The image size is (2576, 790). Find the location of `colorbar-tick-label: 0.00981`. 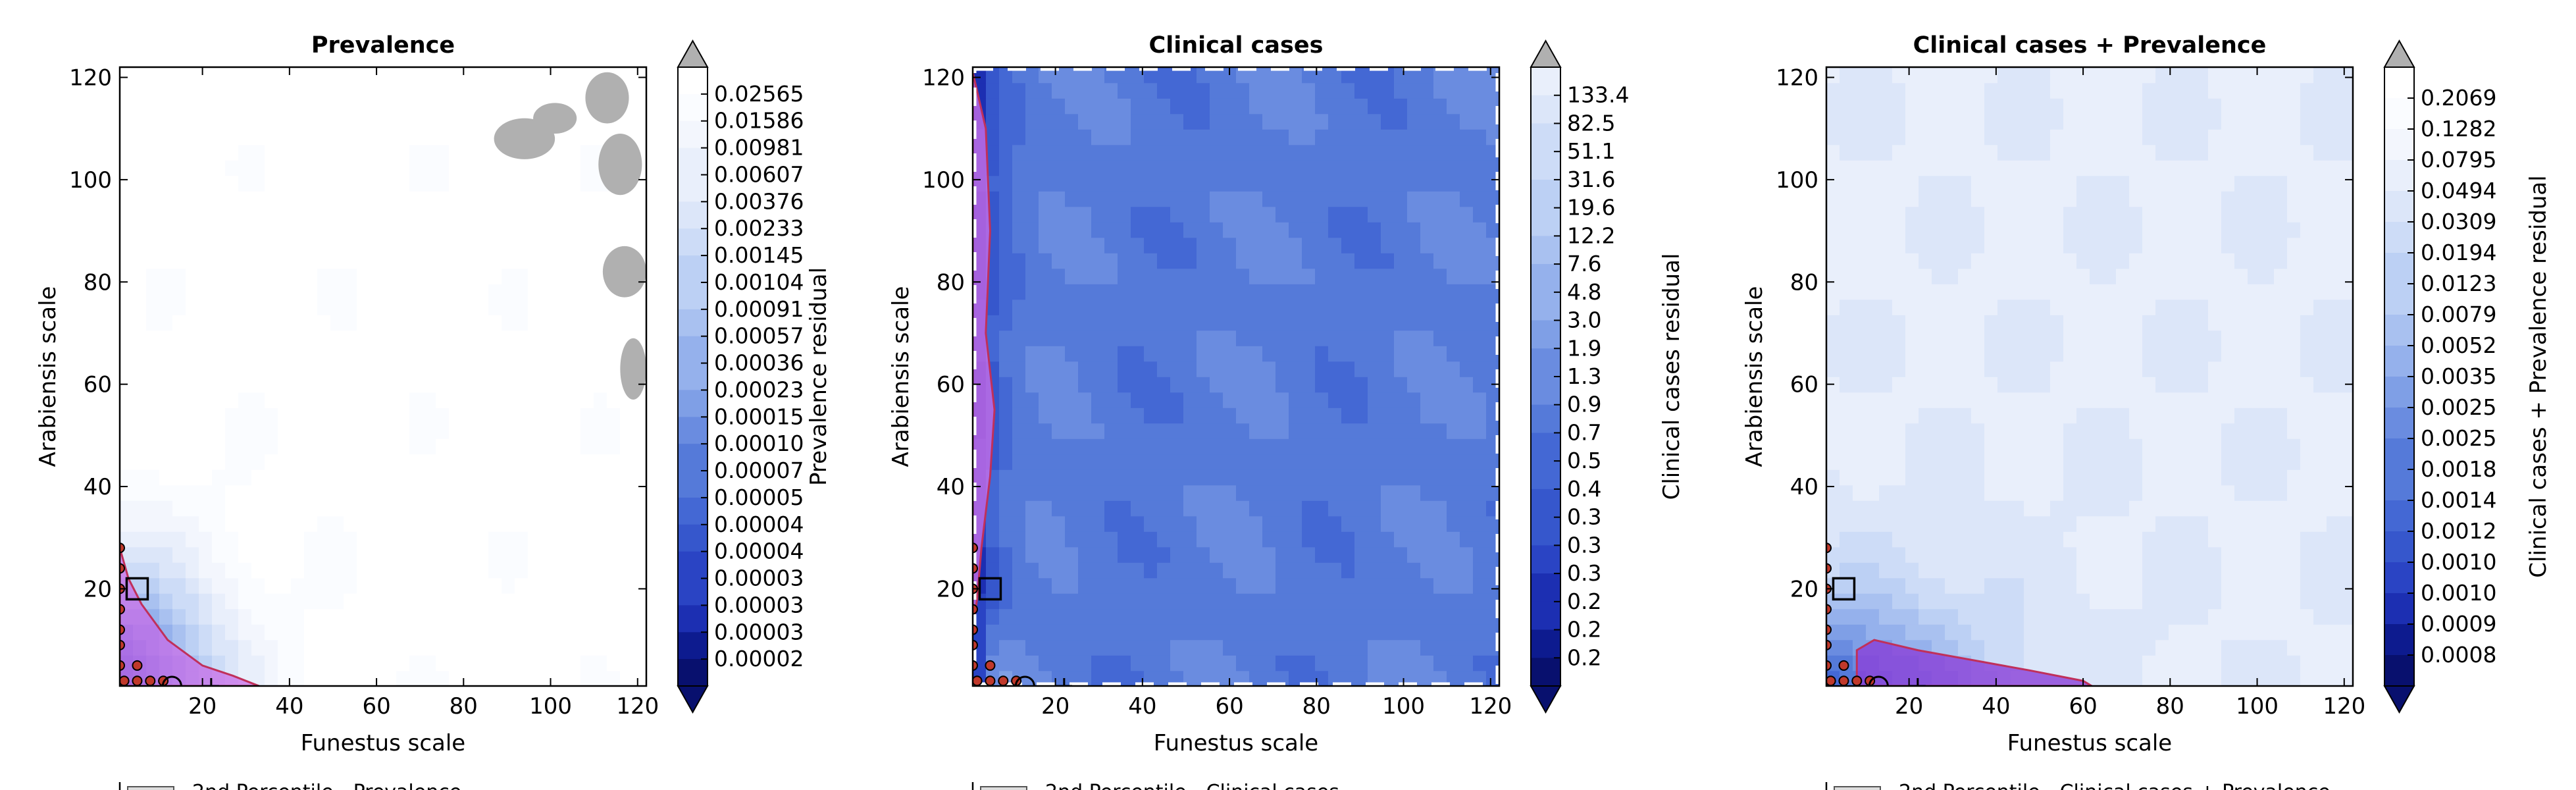

colorbar-tick-label: 0.00981 is located at coordinates (759, 148).